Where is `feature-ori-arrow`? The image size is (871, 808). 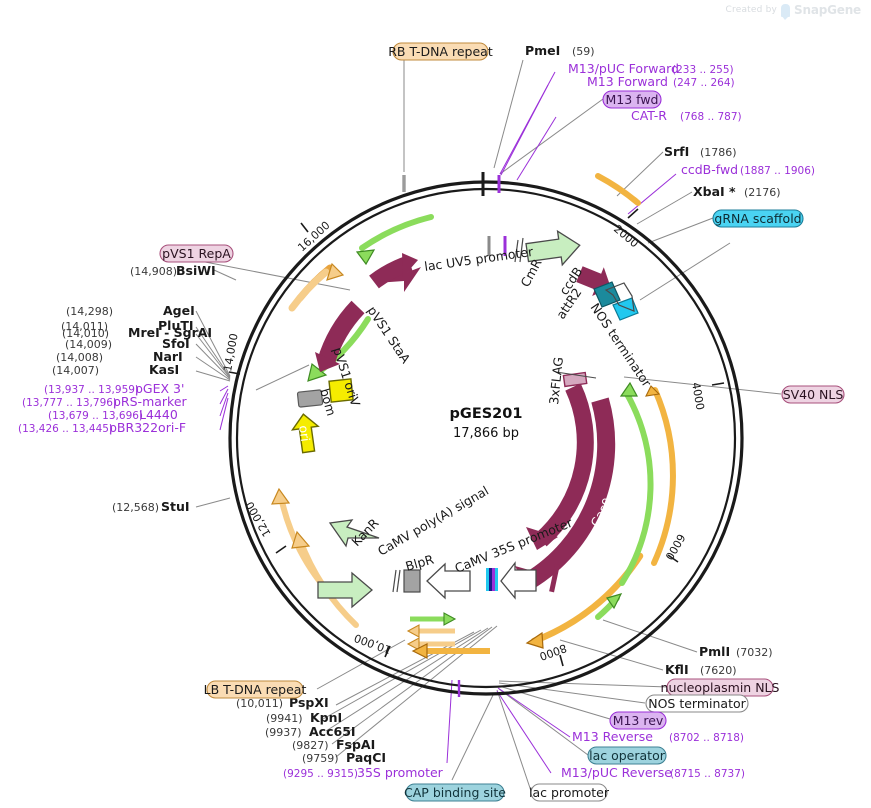
feature-ori-arrow is located at coordinates (305, 433).